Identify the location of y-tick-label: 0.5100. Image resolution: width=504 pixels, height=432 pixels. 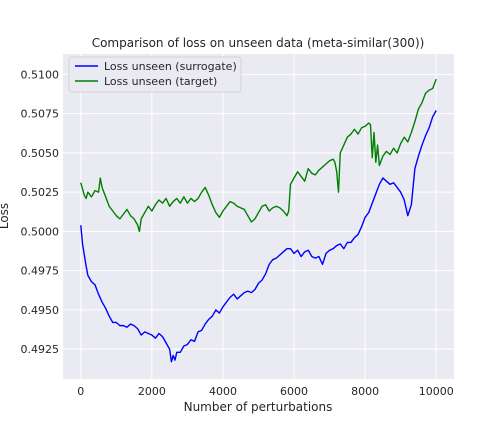
(40, 74).